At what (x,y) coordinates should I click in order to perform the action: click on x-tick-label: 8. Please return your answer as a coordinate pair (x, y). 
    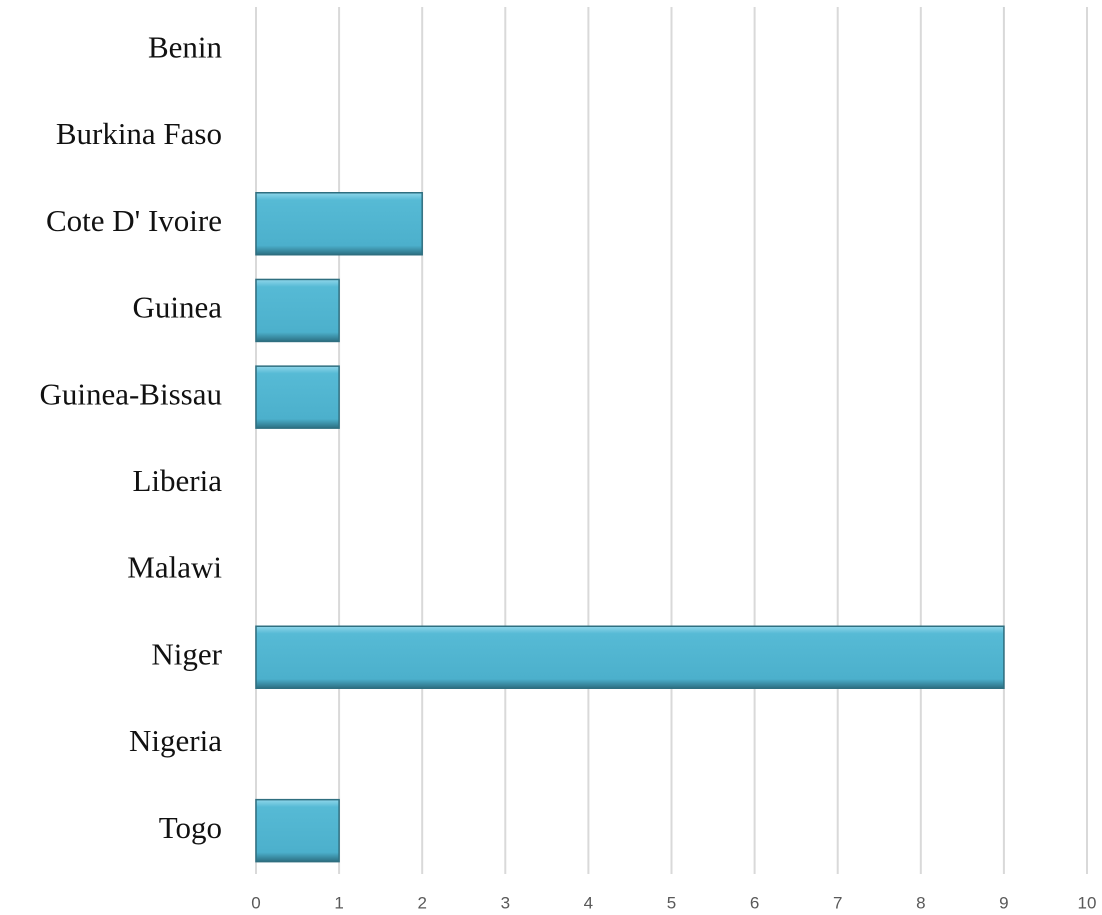
    Looking at the image, I should click on (920, 902).